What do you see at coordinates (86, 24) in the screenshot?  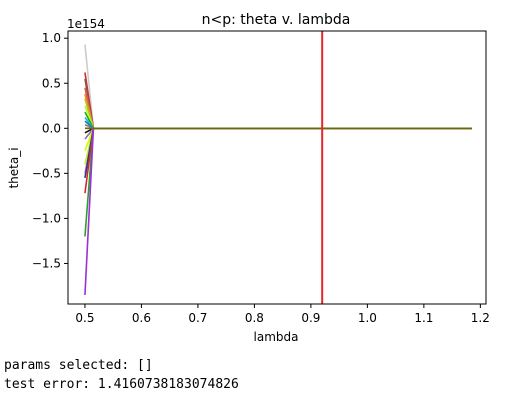 I see `y-scale-label: 1e154` at bounding box center [86, 24].